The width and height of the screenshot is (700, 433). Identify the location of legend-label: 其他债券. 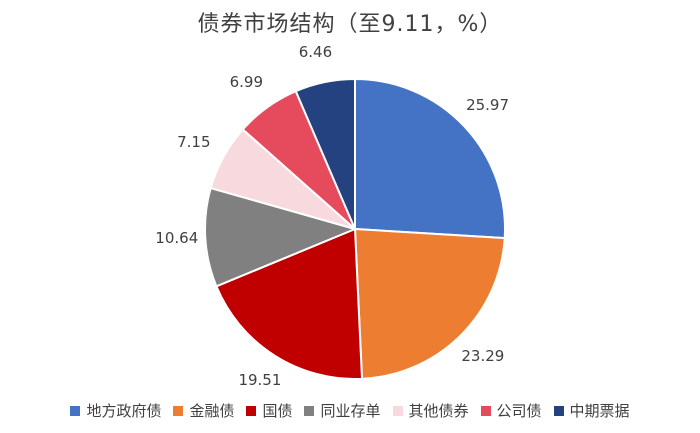
(438, 411).